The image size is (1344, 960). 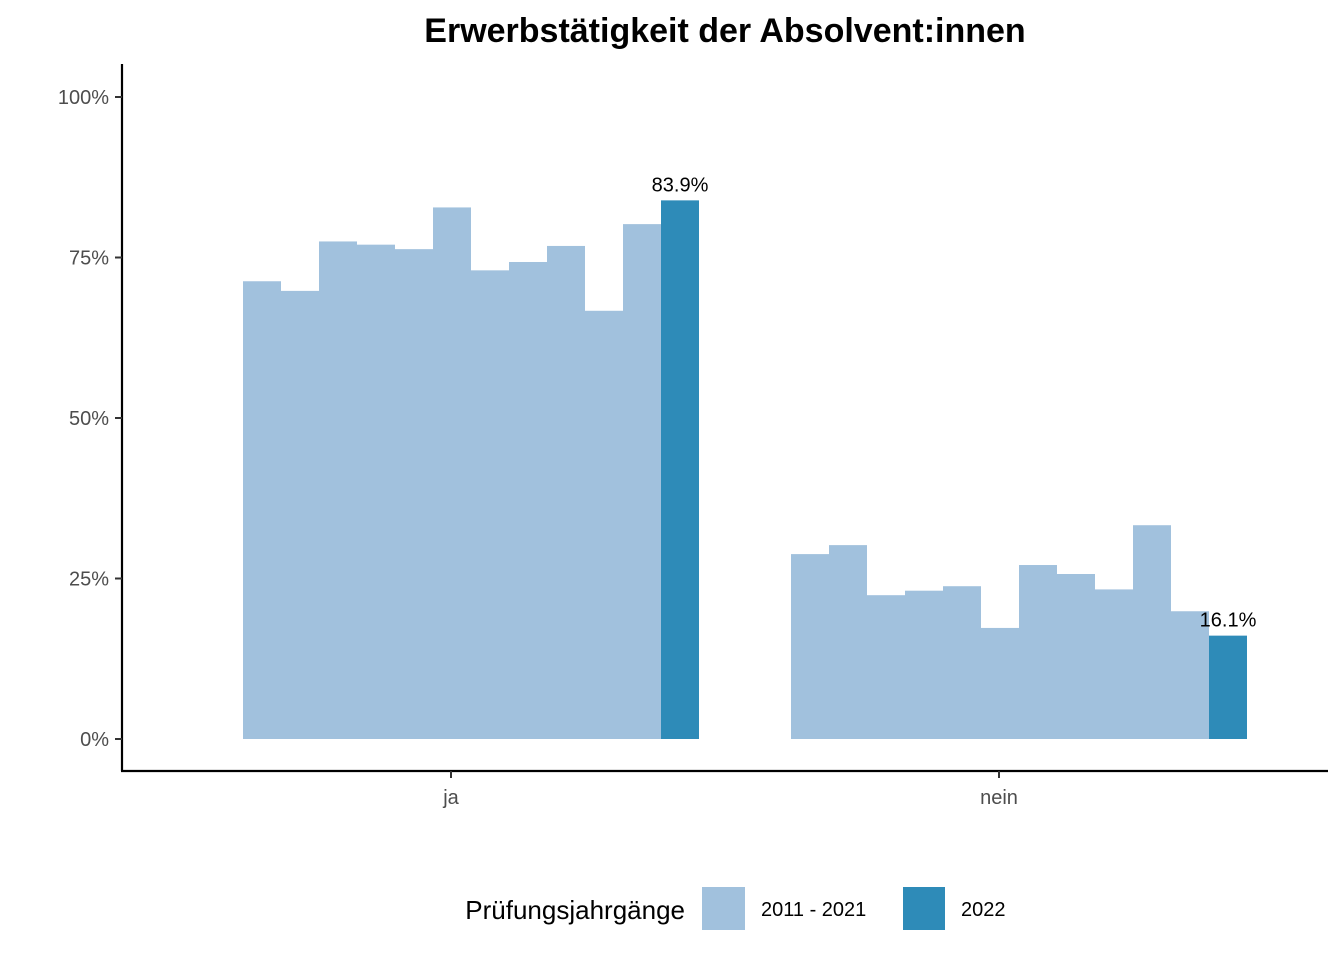 I want to click on y-tick-label: 75%, so click(x=89, y=259).